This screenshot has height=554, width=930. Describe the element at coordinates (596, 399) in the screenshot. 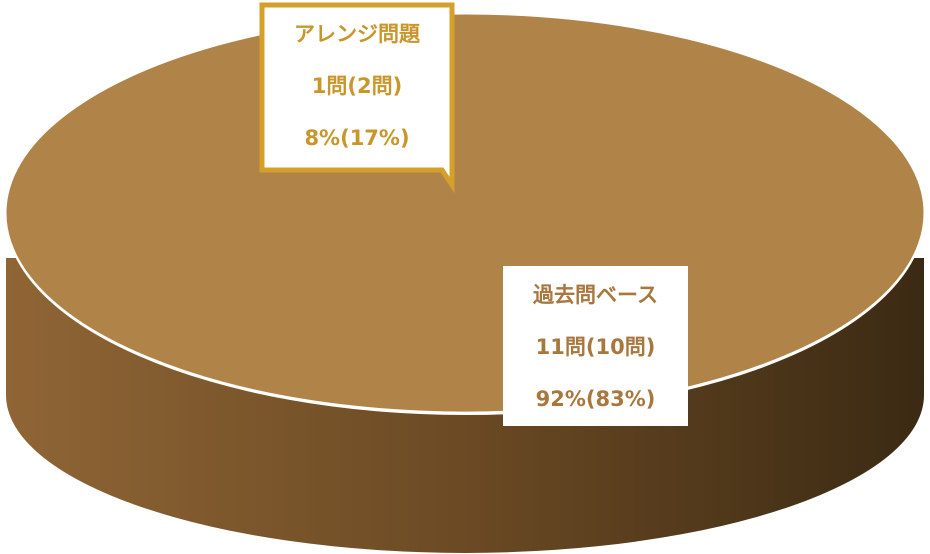

I see `value-label: 92%(83%)` at that location.